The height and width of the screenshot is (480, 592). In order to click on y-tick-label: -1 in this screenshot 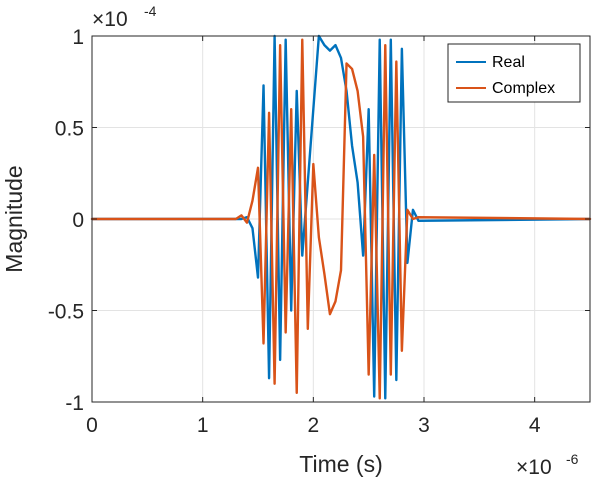, I will do `click(74, 403)`.